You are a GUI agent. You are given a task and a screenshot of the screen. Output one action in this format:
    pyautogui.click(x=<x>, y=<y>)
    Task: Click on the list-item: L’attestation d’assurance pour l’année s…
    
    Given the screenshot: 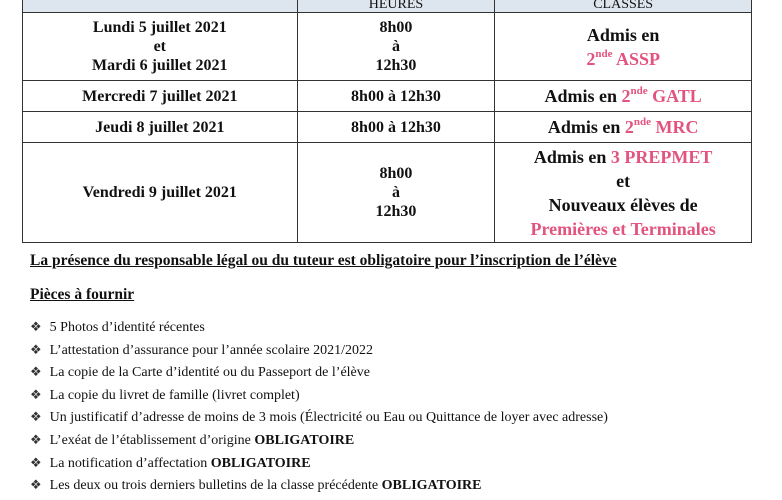 What is the action you would take?
    pyautogui.click(x=319, y=350)
    